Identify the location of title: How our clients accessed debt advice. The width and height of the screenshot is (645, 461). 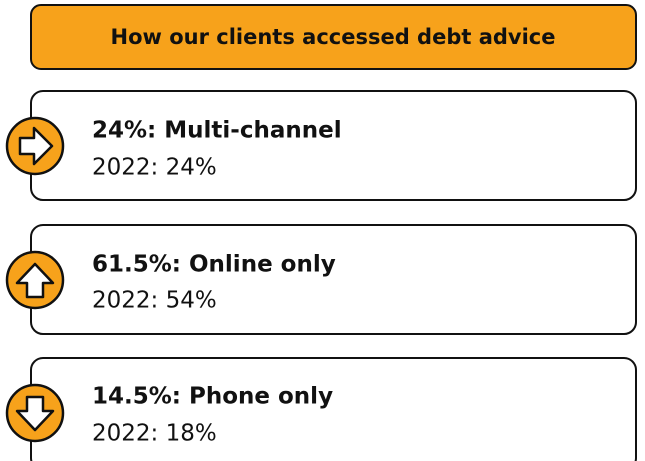
(333, 37).